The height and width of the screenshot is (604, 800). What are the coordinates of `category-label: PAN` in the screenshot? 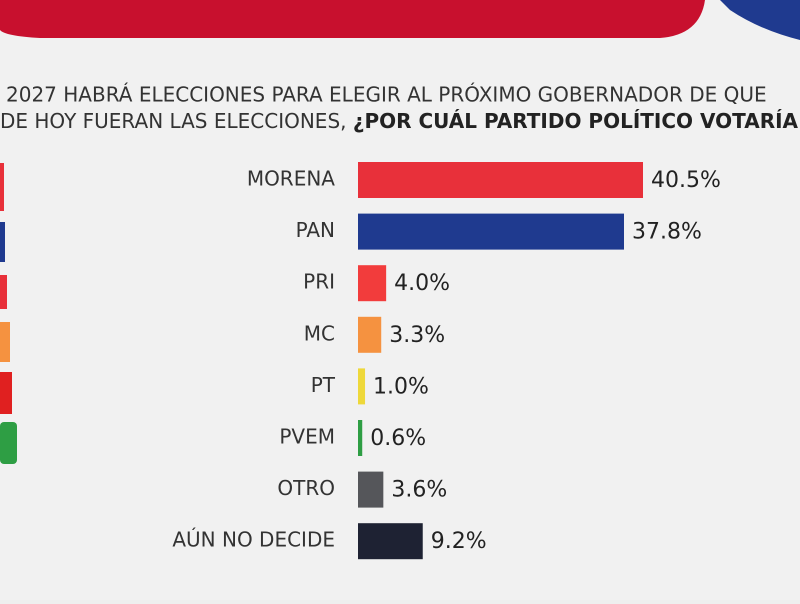 It's located at (315, 230).